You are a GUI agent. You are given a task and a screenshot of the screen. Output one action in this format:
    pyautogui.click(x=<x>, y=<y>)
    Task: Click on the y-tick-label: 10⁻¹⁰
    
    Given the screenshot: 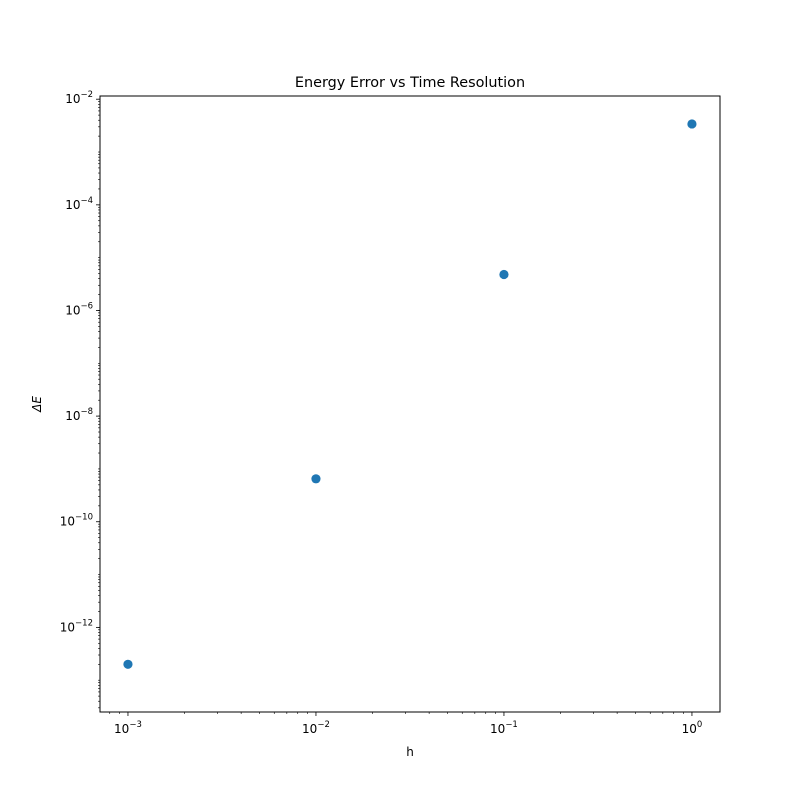 What is the action you would take?
    pyautogui.click(x=76, y=521)
    